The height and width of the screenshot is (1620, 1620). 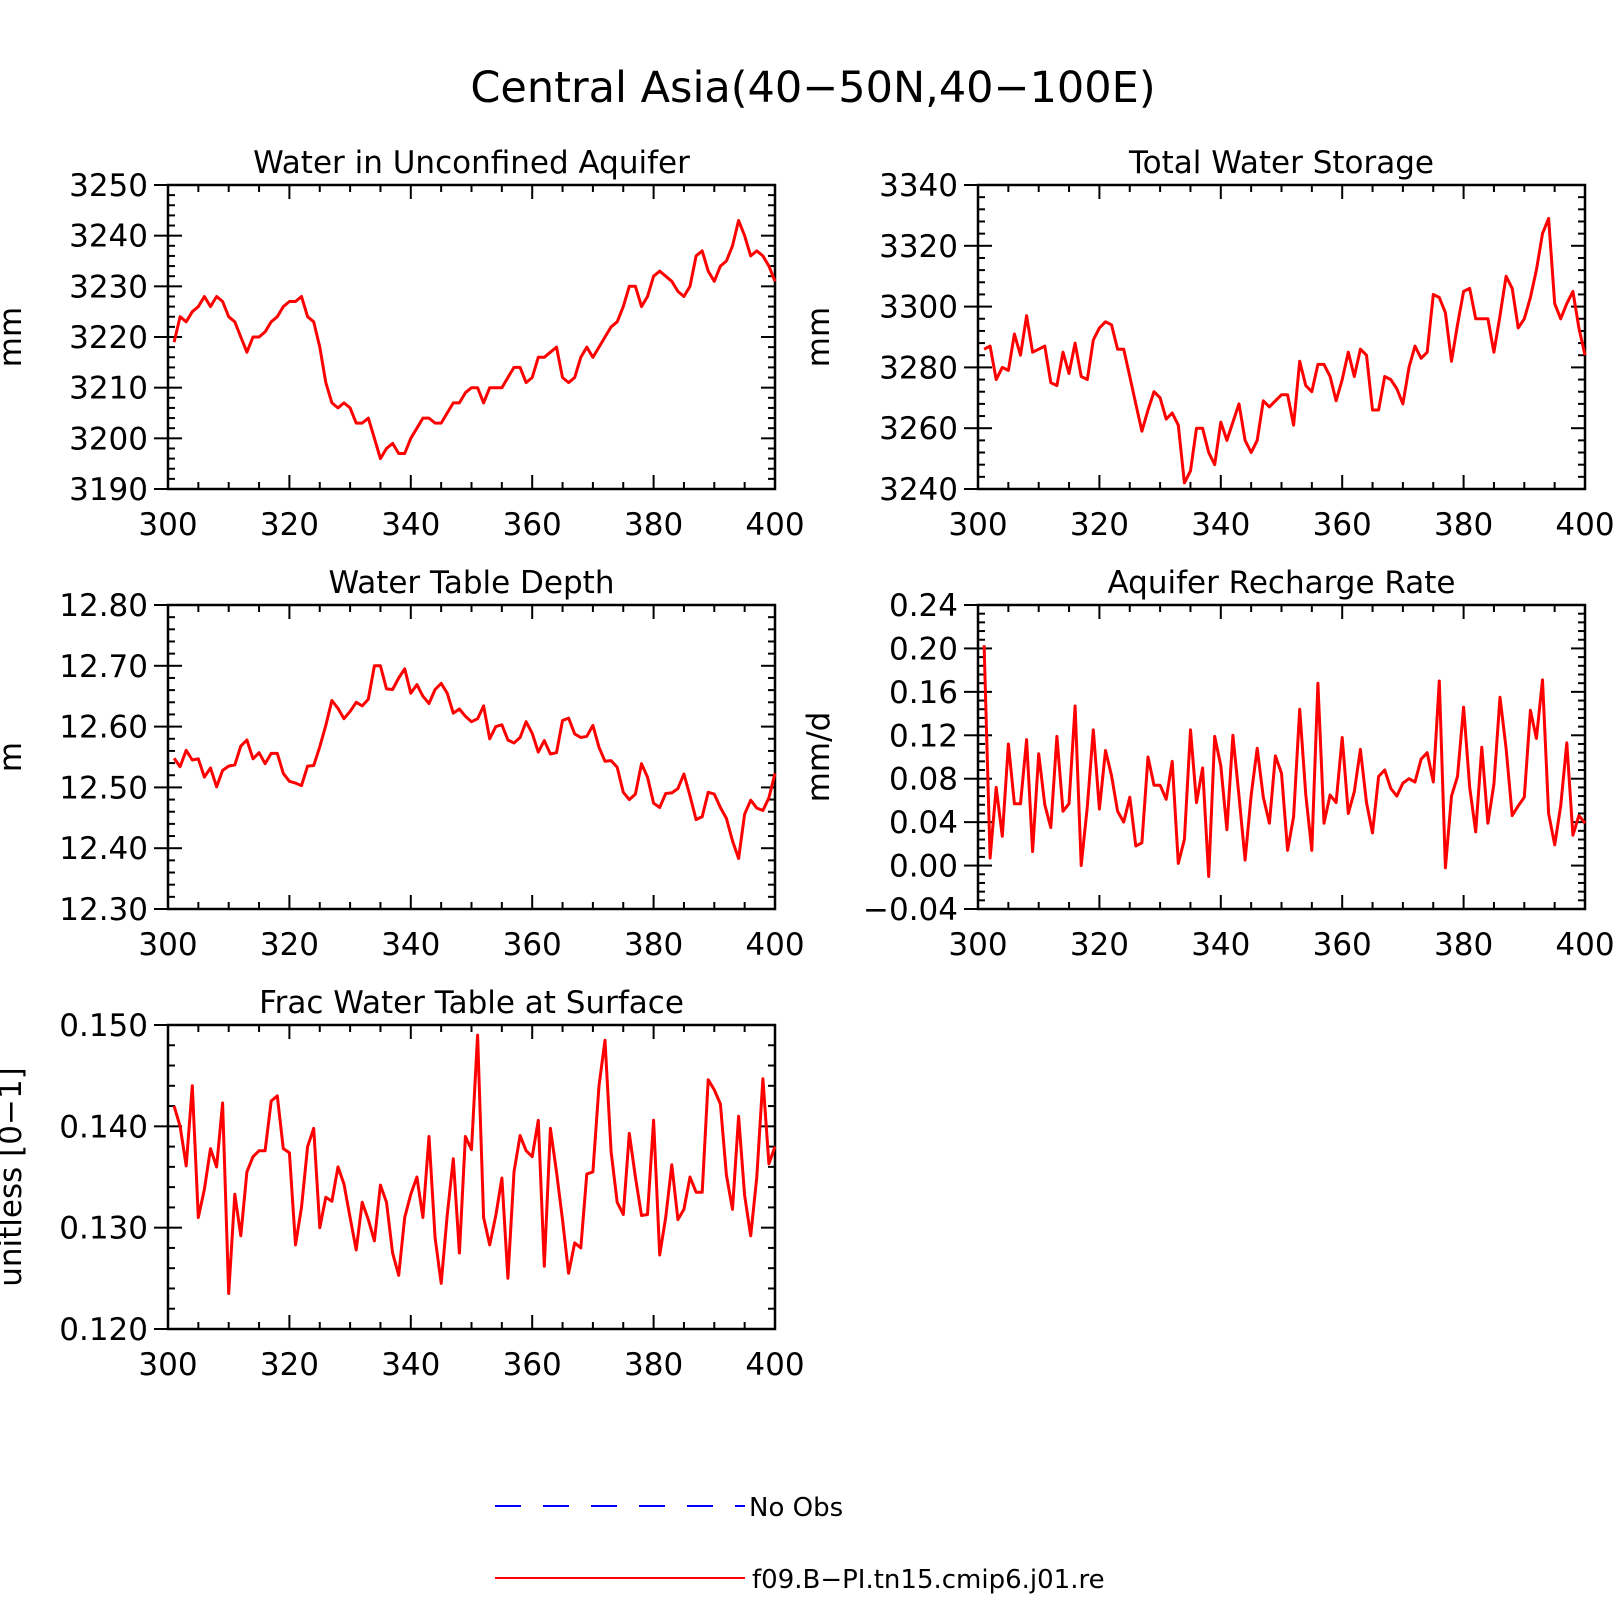 What do you see at coordinates (923, 693) in the screenshot?
I see `y-tick-label: 0.16` at bounding box center [923, 693].